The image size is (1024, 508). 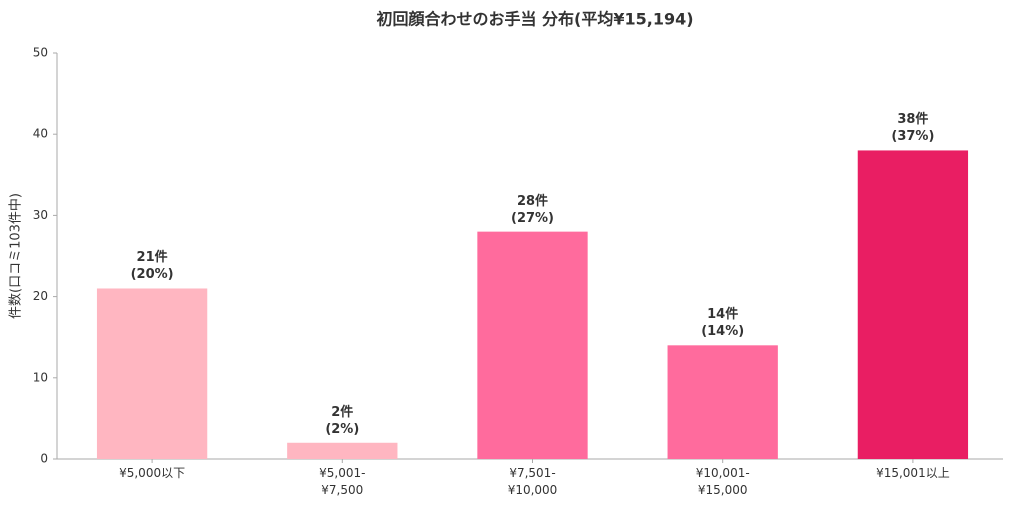 I want to click on y-axis-label: 件数(口コミ103件中), so click(x=16, y=256).